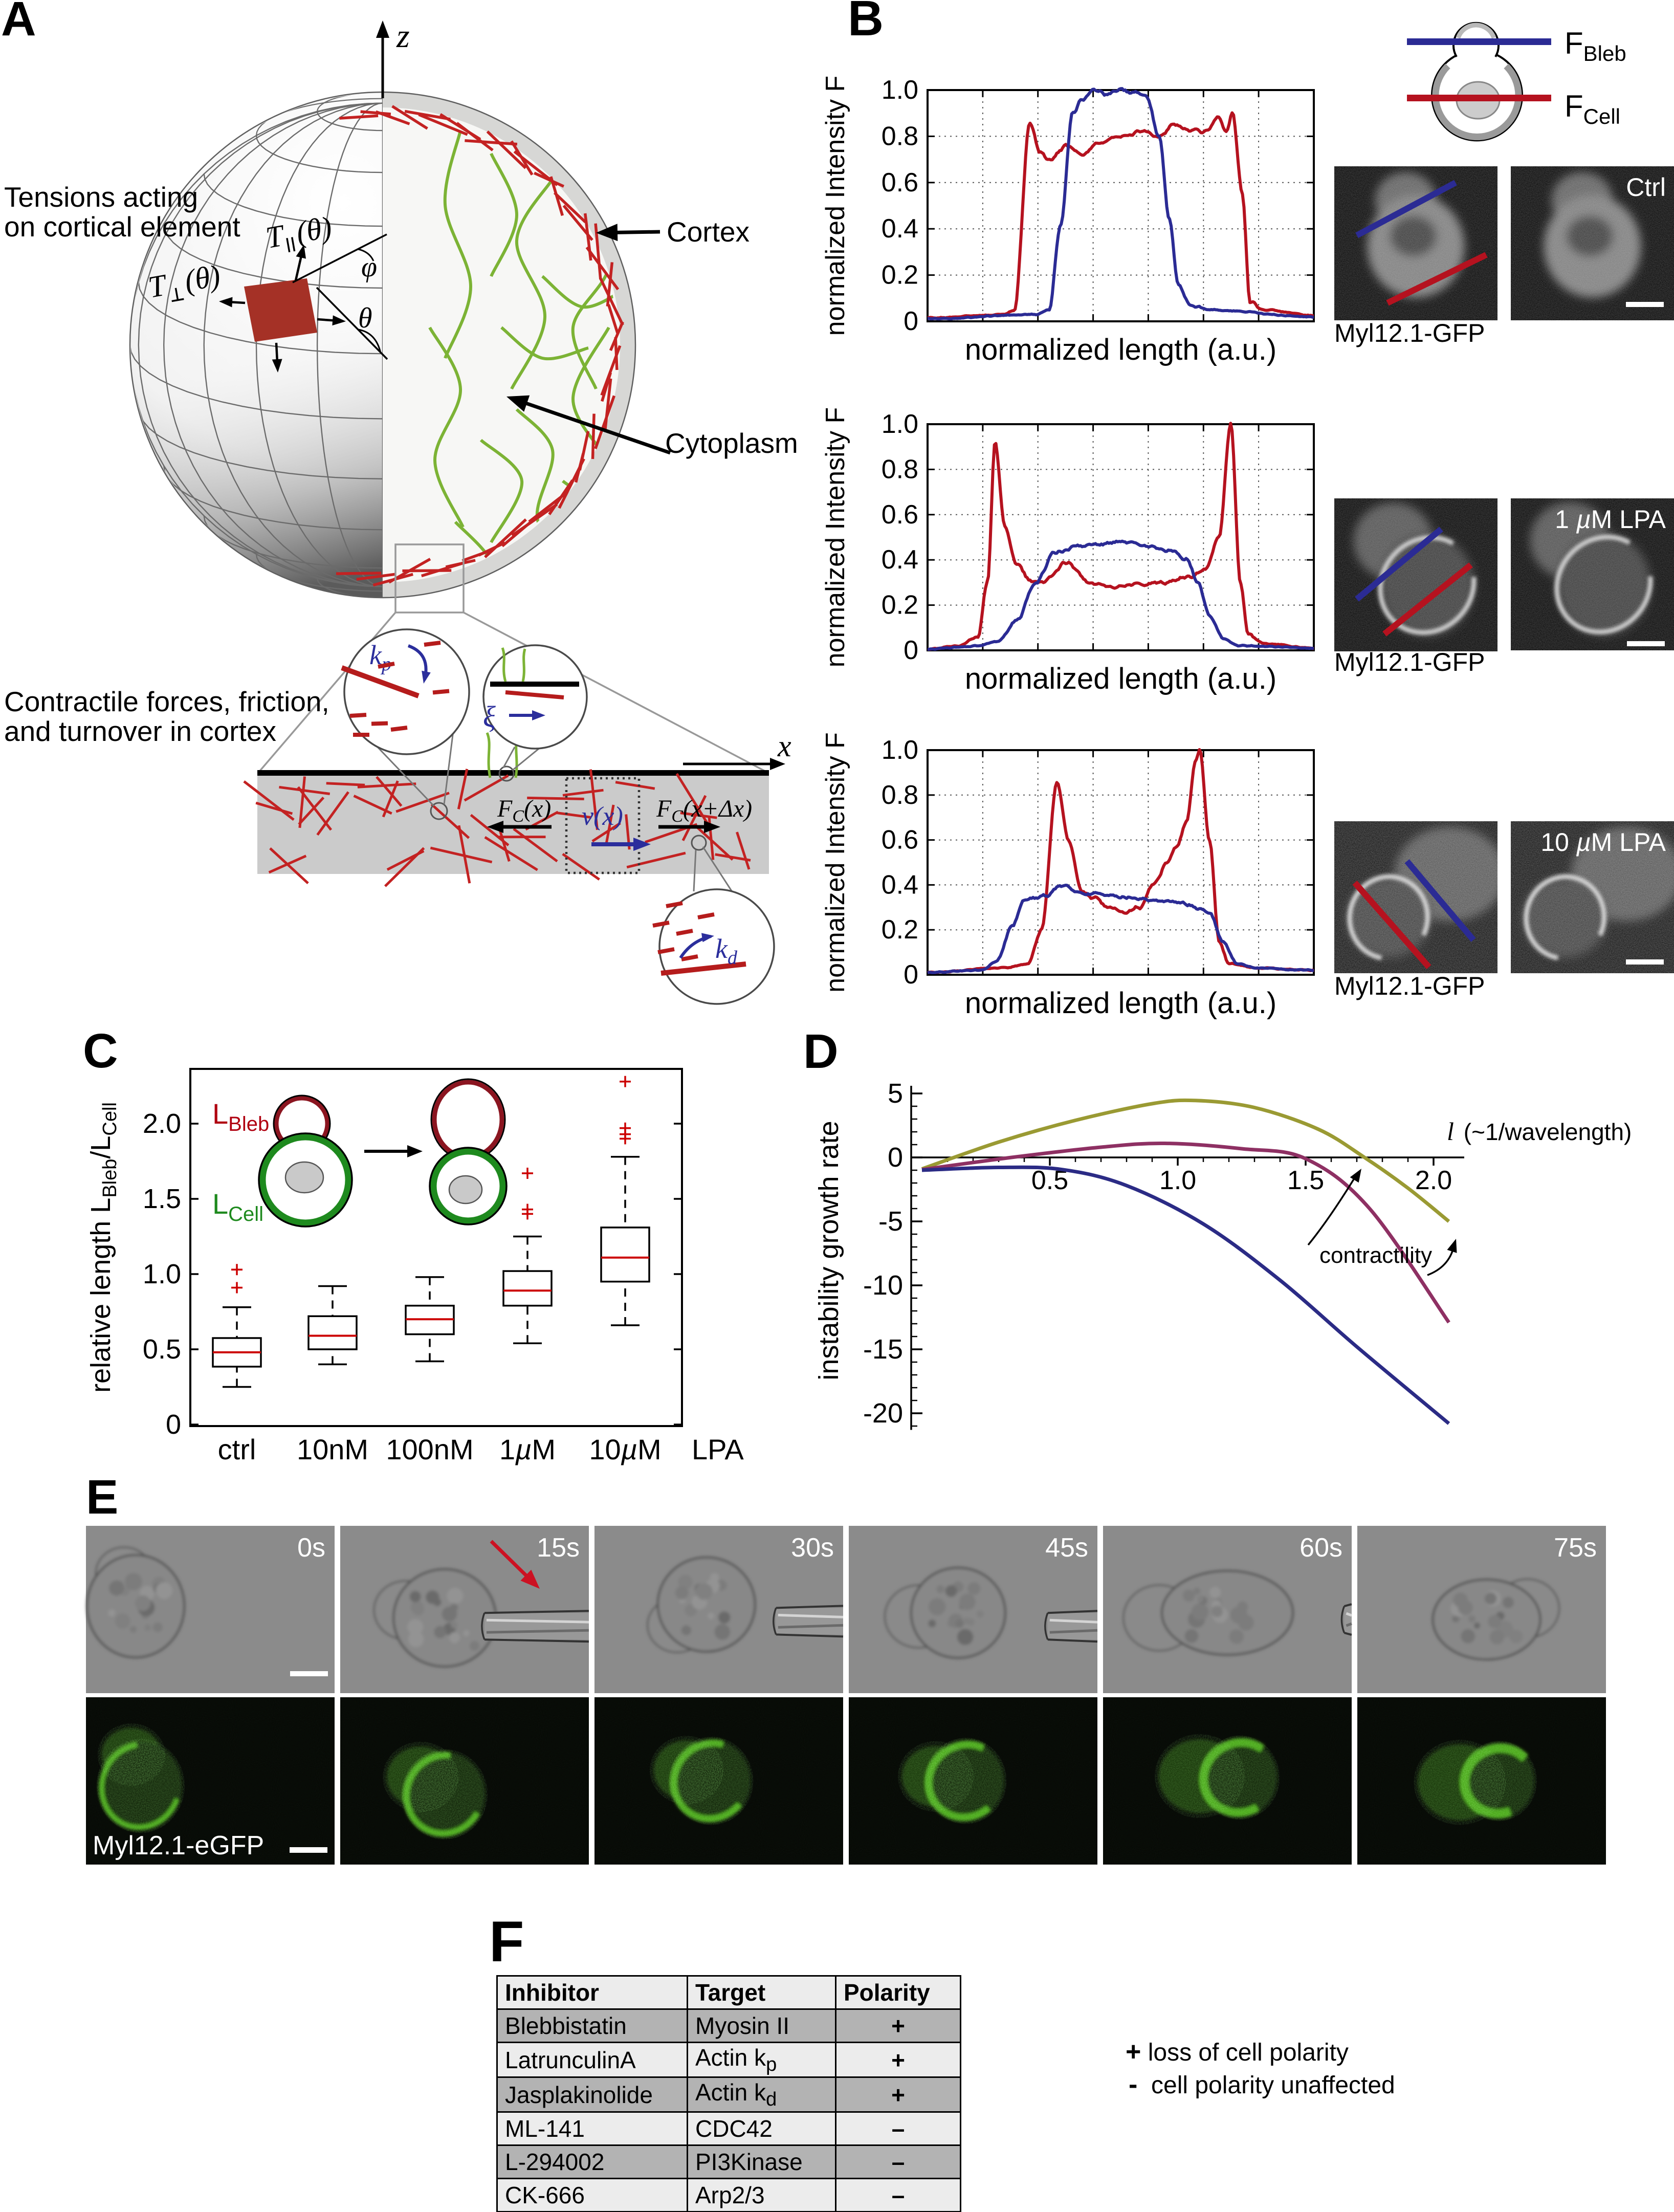  What do you see at coordinates (883, 1286) in the screenshot?
I see `svg-text: -10` at bounding box center [883, 1286].